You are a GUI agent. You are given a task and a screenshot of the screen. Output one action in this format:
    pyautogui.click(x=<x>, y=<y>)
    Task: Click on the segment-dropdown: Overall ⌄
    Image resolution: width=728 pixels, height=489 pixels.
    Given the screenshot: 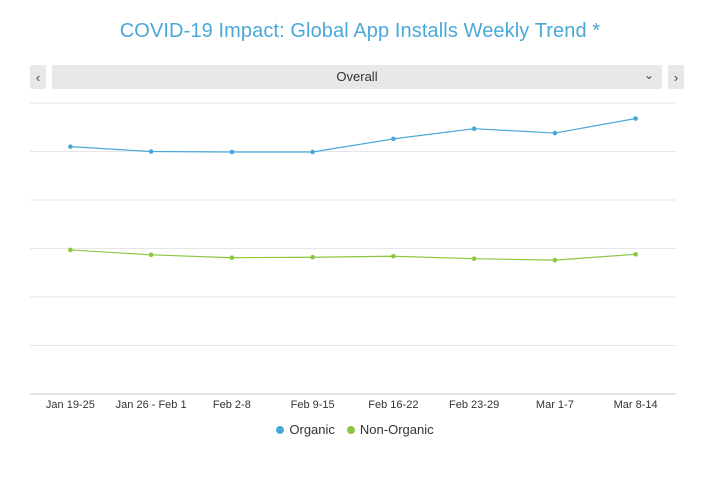 What is the action you would take?
    pyautogui.click(x=357, y=77)
    